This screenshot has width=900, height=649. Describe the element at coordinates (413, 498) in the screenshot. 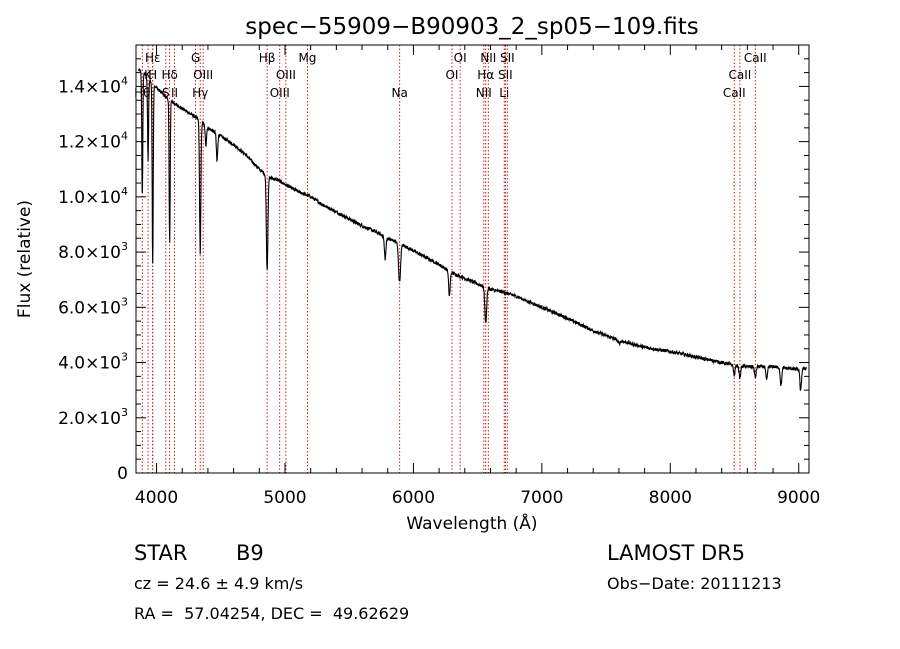

I see `x-tick-label: 6000` at that location.